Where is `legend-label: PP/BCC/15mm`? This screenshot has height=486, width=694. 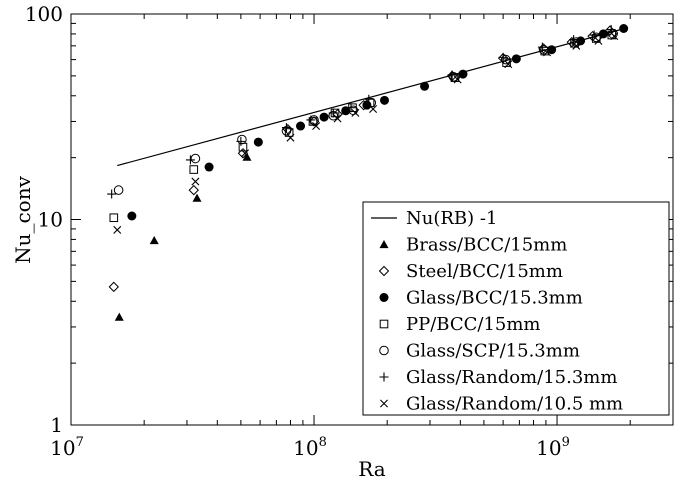
legend-label: PP/BCC/15mm is located at coordinates (473, 324).